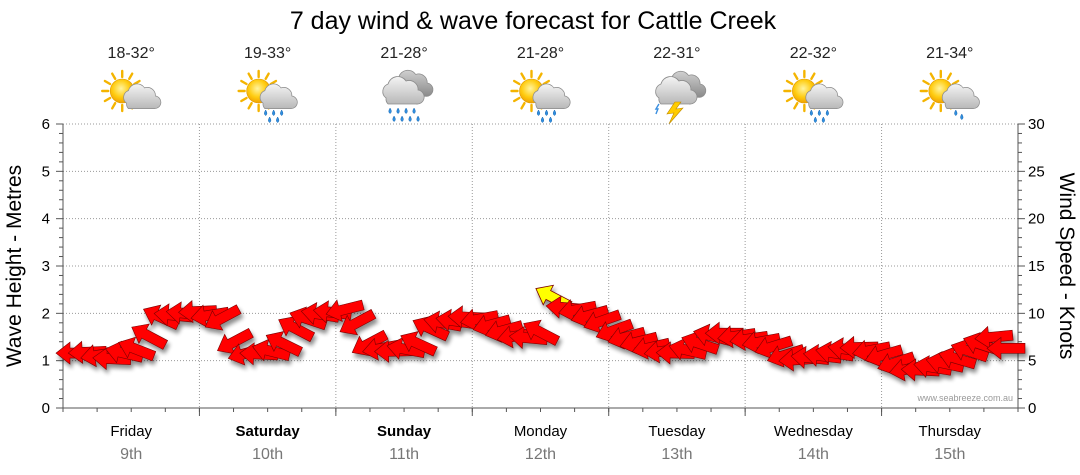 The image size is (1080, 475). Describe the element at coordinates (131, 53) in the screenshot. I see `temperature-range: 18-32°` at that location.